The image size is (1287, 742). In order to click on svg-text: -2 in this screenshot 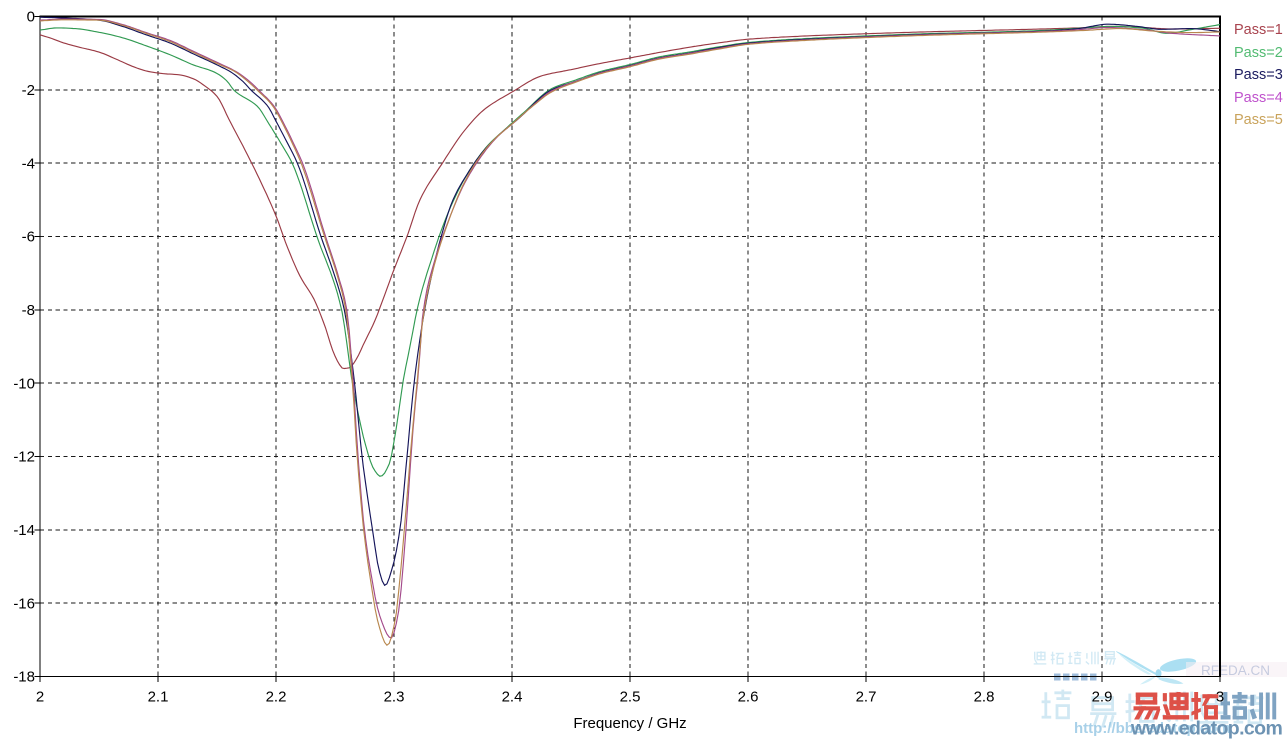, I will do `click(28, 90)`.